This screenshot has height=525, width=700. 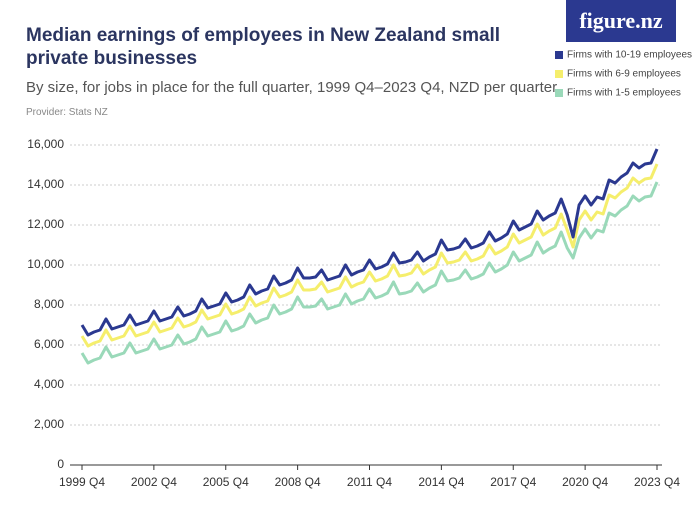 What do you see at coordinates (621, 21) in the screenshot?
I see `logo: figure.nz` at bounding box center [621, 21].